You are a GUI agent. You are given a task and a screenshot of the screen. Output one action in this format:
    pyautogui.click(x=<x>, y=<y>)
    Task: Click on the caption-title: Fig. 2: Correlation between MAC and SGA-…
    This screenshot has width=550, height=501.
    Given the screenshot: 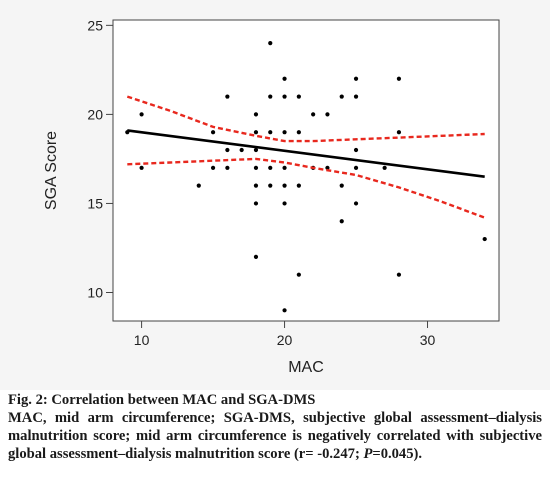 What is the action you would take?
    pyautogui.click(x=162, y=400)
    